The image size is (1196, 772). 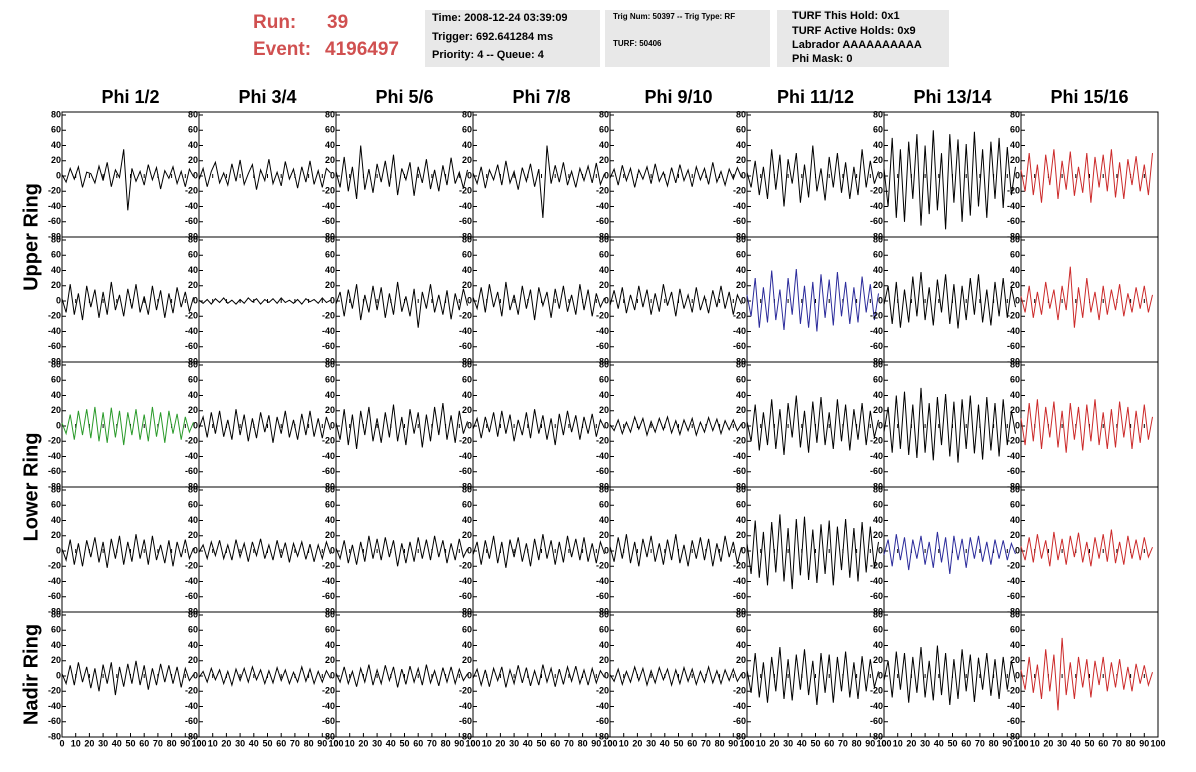 What do you see at coordinates (583, 743) in the screenshot?
I see `x-tick-label: 80` at bounding box center [583, 743].